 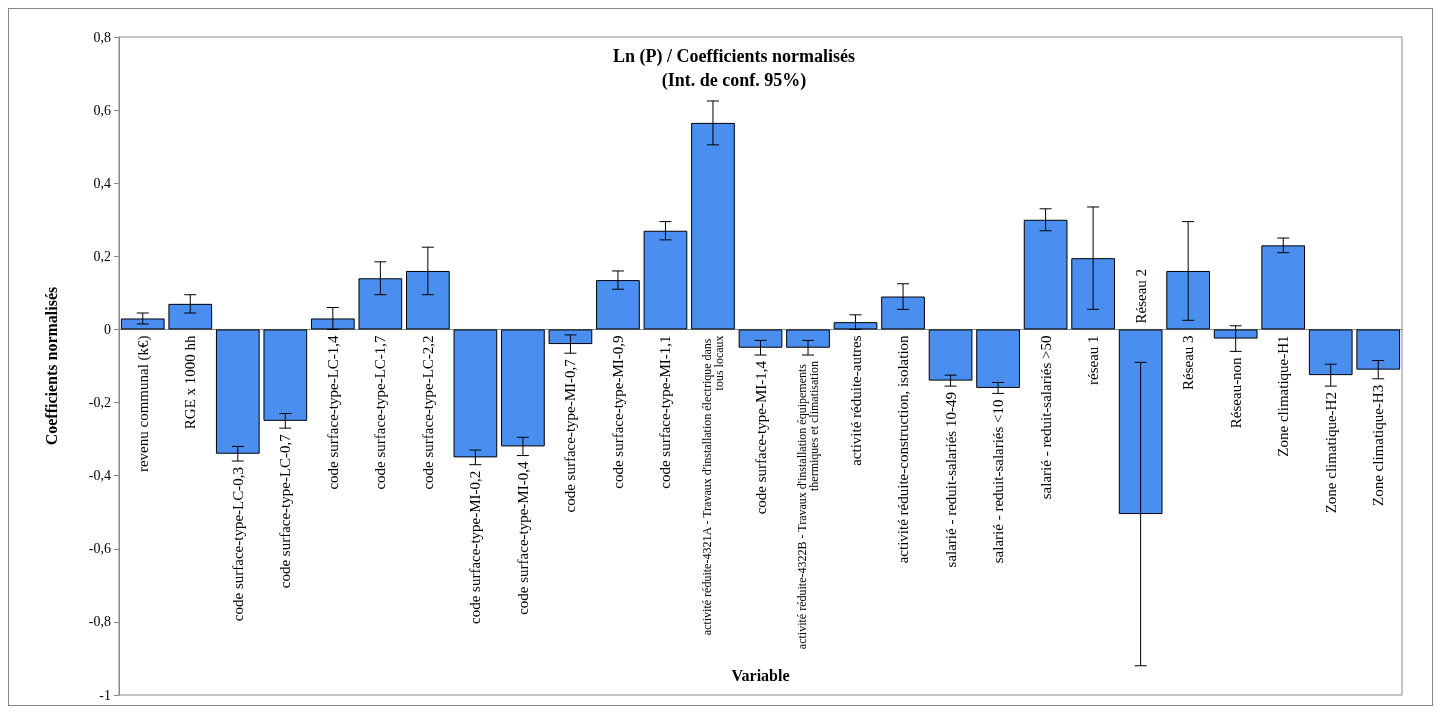 I want to click on x-axis-title: Variable, so click(x=760, y=675).